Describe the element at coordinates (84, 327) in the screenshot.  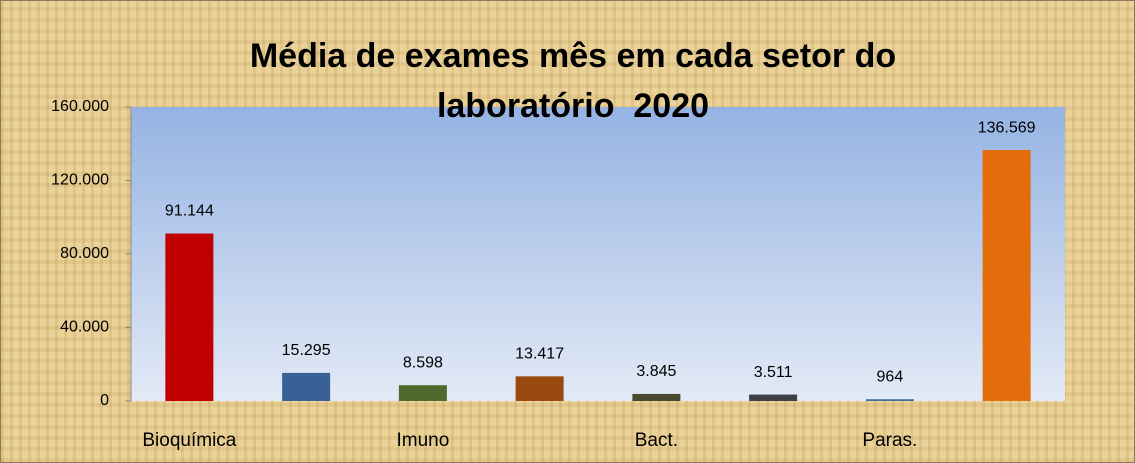
I see `y-tick-label: 40.000` at that location.